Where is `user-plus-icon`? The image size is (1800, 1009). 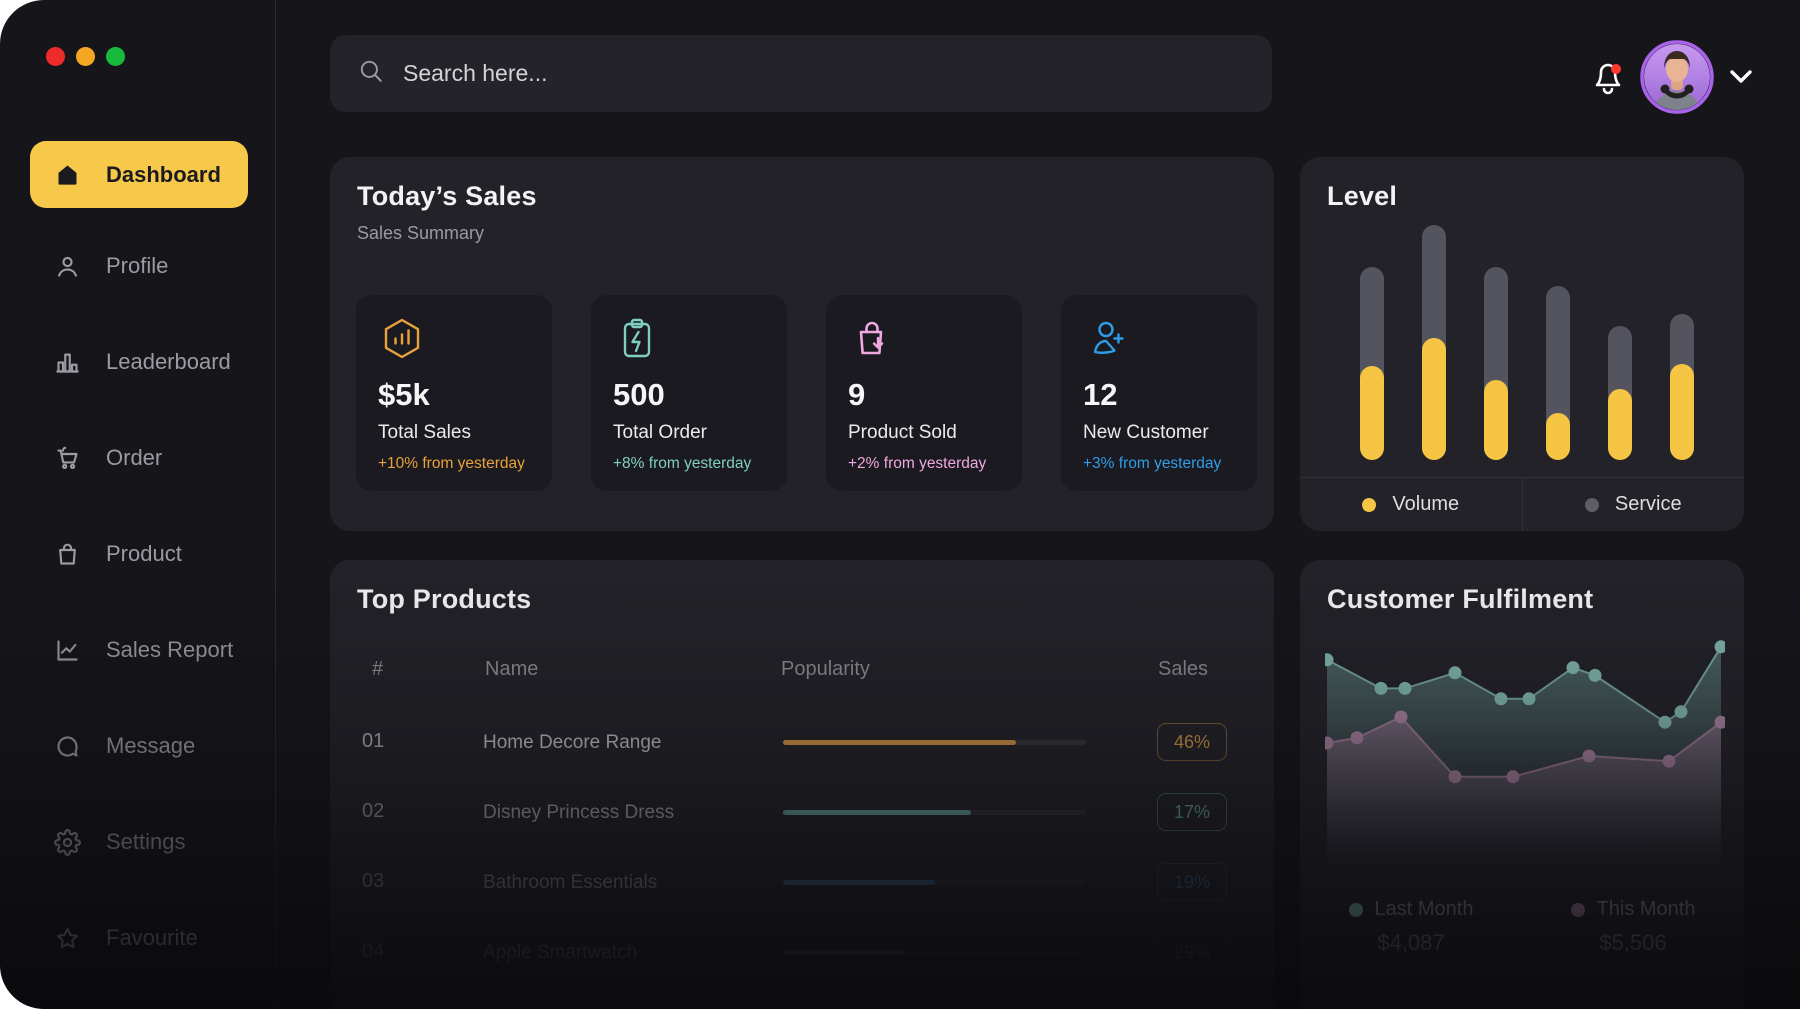
user-plus-icon is located at coordinates (1159, 340).